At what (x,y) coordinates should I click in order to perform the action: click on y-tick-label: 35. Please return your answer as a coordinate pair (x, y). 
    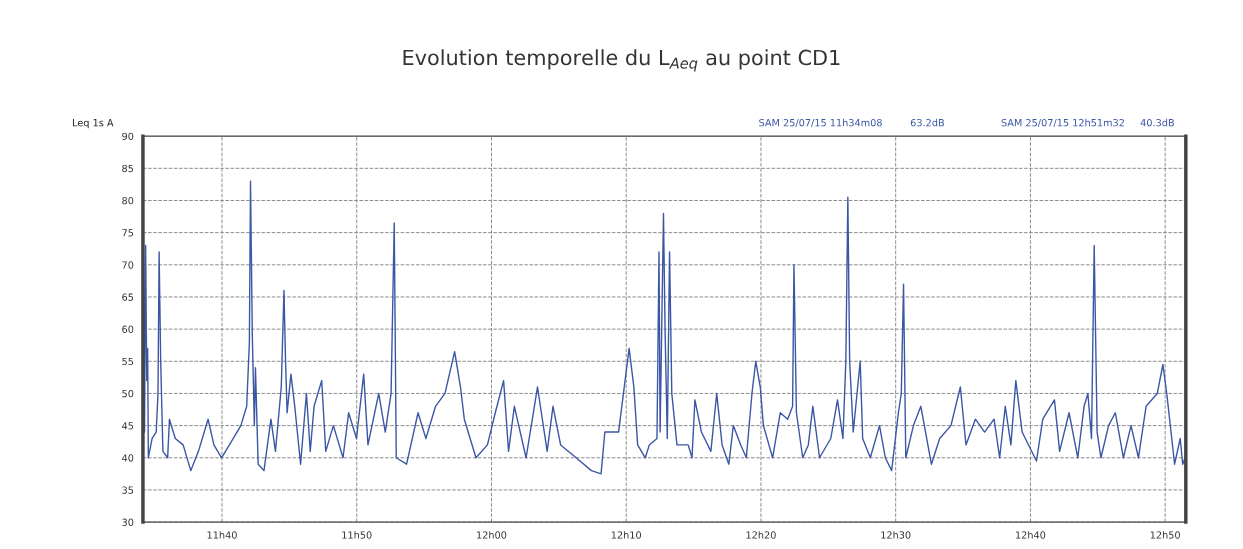
    Looking at the image, I should click on (128, 490).